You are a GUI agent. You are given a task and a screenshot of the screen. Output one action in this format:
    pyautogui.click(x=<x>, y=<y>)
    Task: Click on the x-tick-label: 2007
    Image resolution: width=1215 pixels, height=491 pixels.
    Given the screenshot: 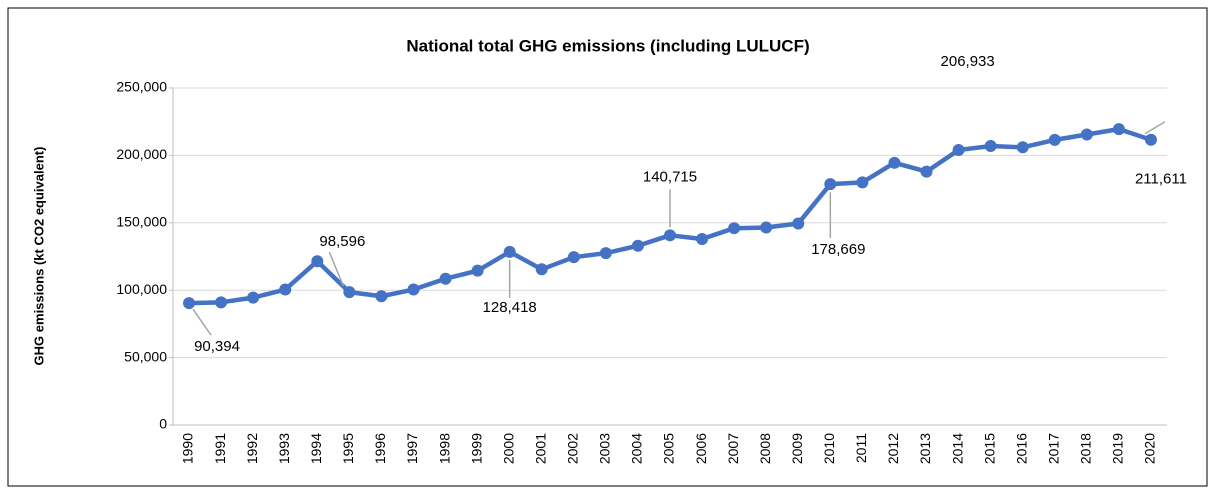 What is the action you would take?
    pyautogui.click(x=733, y=448)
    